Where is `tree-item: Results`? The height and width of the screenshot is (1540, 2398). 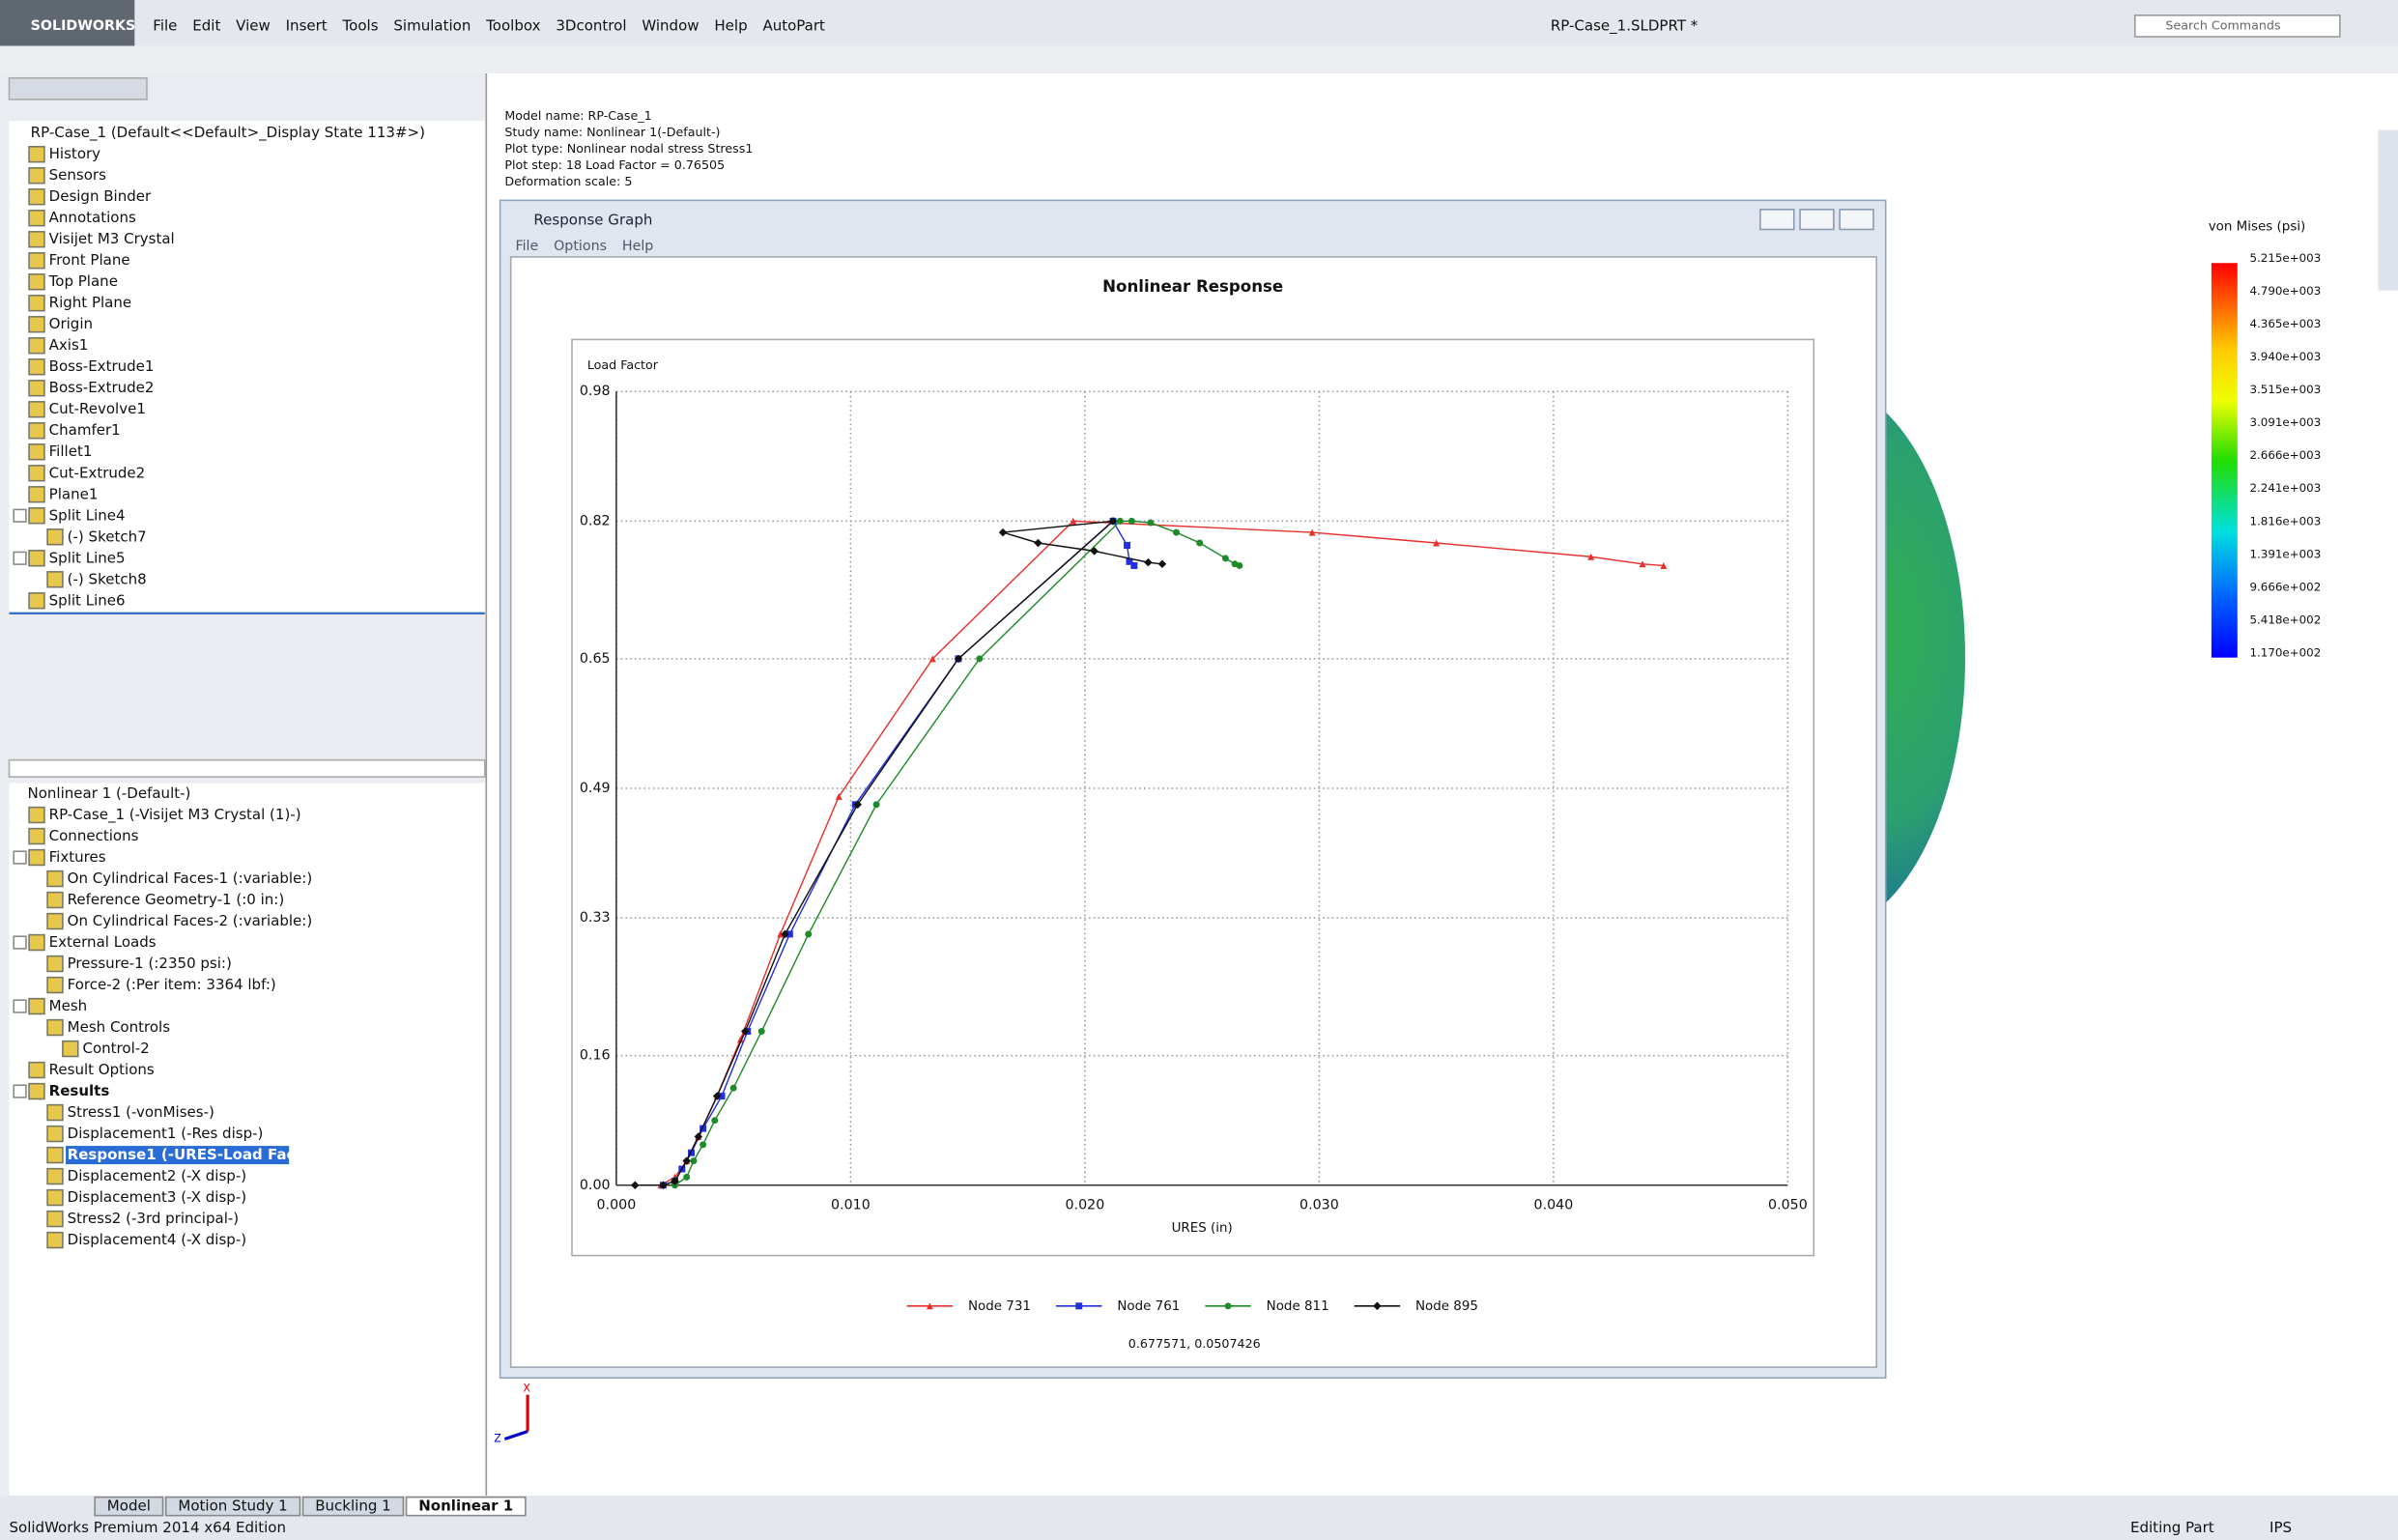 tree-item: Results is located at coordinates (80, 1090).